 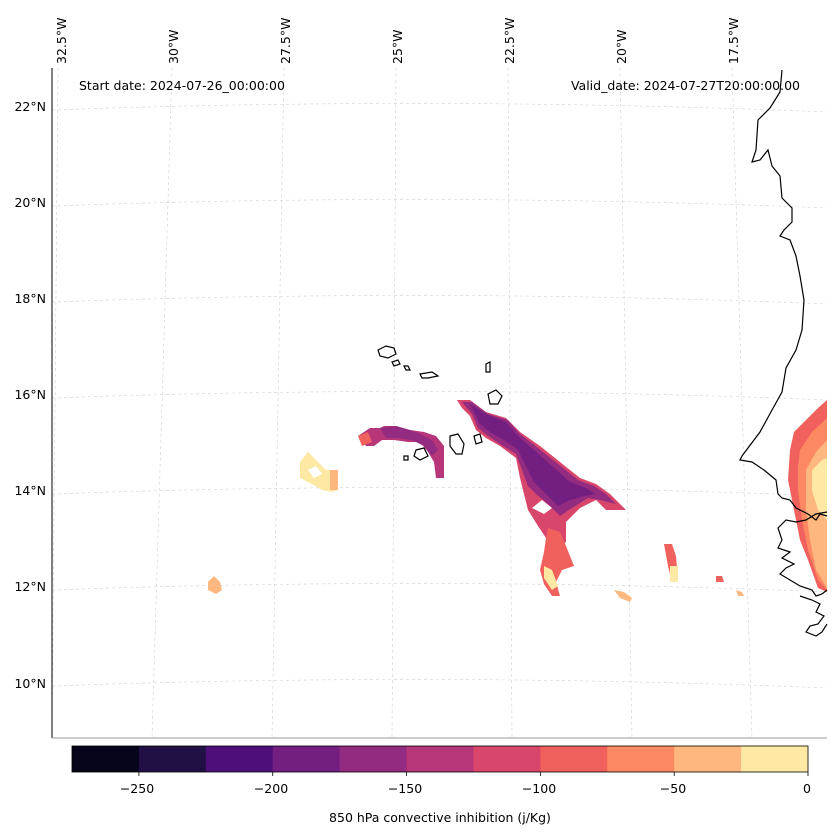 What do you see at coordinates (30, 298) in the screenshot?
I see `lat-label: 18°N` at bounding box center [30, 298].